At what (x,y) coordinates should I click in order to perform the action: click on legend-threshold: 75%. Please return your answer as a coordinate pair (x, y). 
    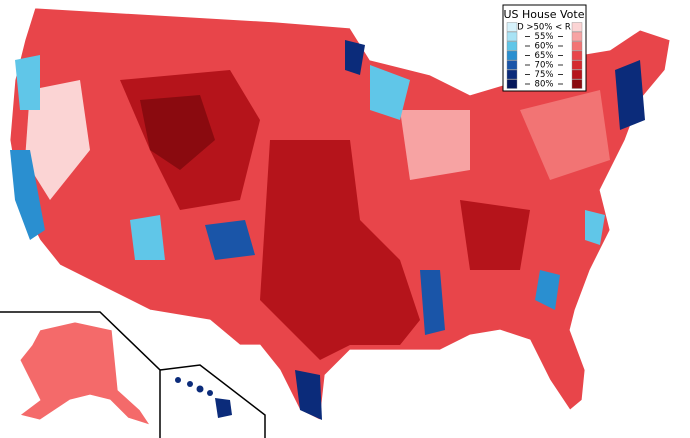
    Looking at the image, I should click on (544, 75).